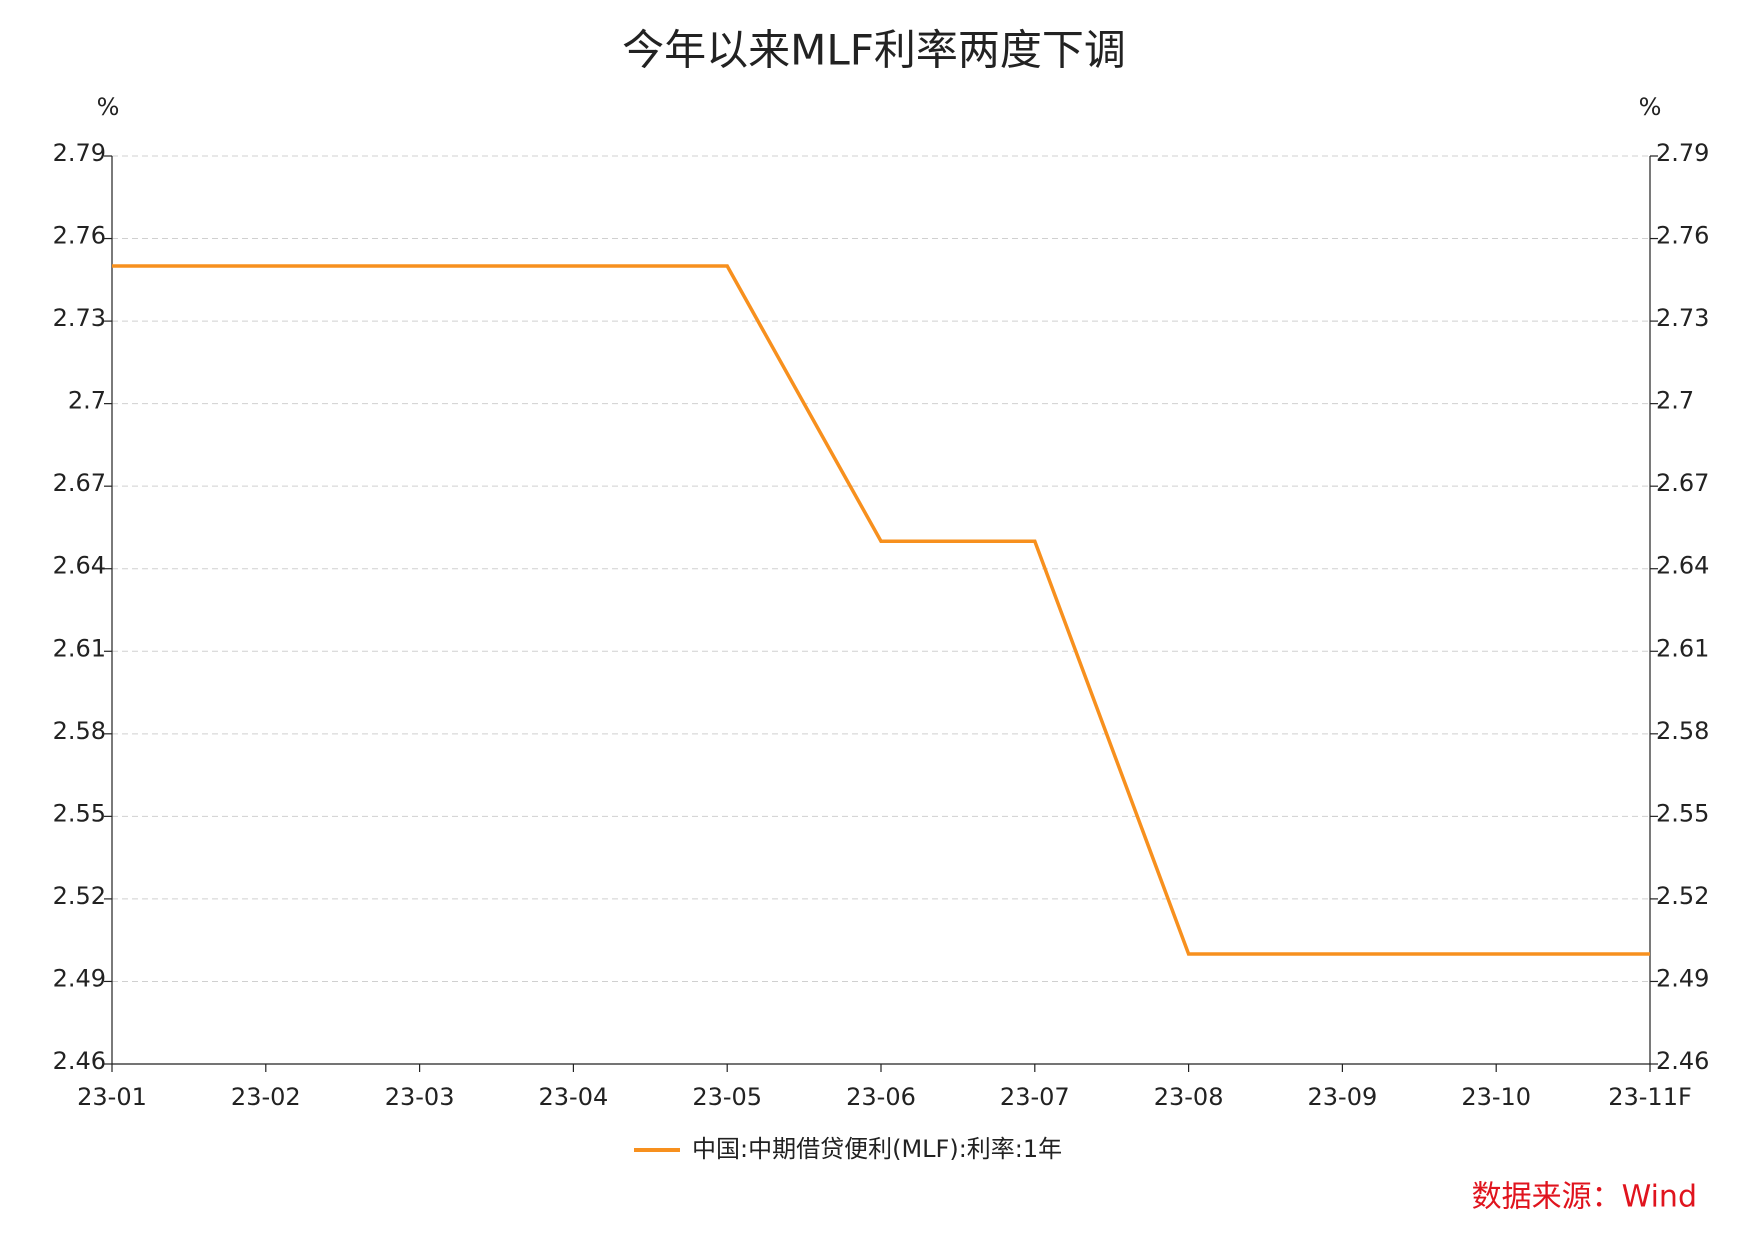 This screenshot has height=1237, width=1748. Describe the element at coordinates (79, 648) in the screenshot. I see `y-tick-label: 2.61` at that location.